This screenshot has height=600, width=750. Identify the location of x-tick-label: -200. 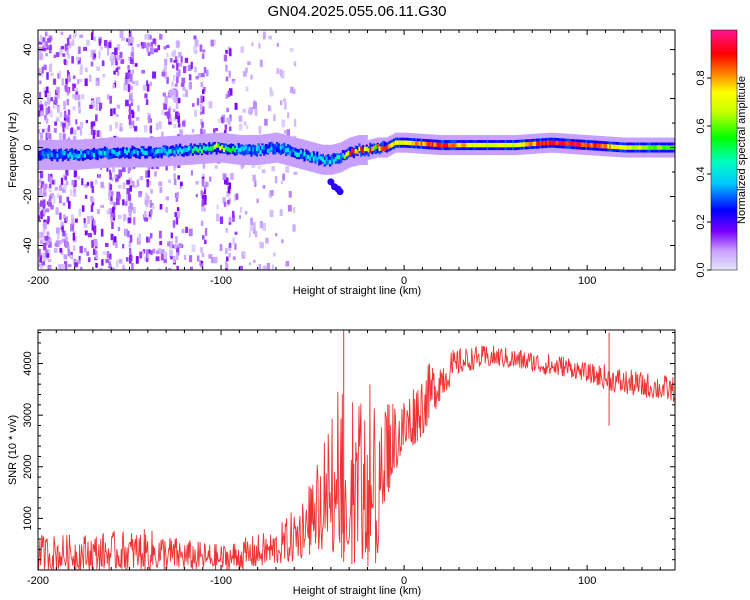
(38, 281).